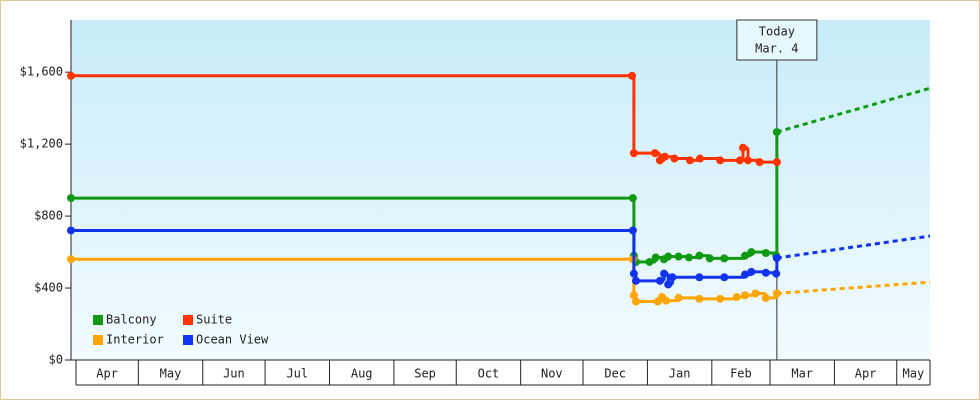 The width and height of the screenshot is (980, 404). What do you see at coordinates (776, 49) in the screenshot?
I see `today-label: Mar. 4` at bounding box center [776, 49].